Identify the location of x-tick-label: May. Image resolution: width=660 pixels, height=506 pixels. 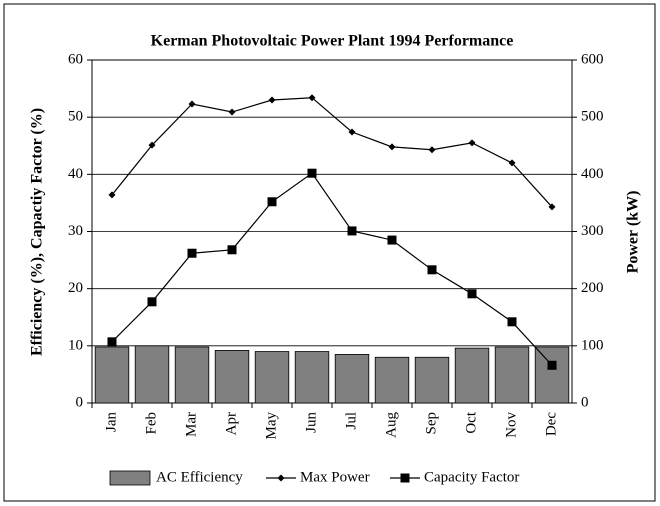
(271, 426).